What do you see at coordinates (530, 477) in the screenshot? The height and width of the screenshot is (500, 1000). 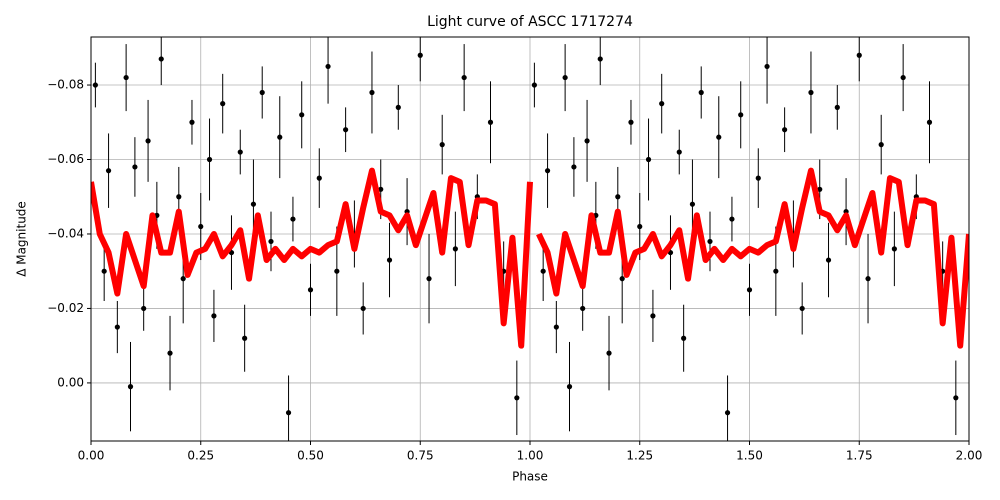 I see `x-axis-label: Phase` at bounding box center [530, 477].